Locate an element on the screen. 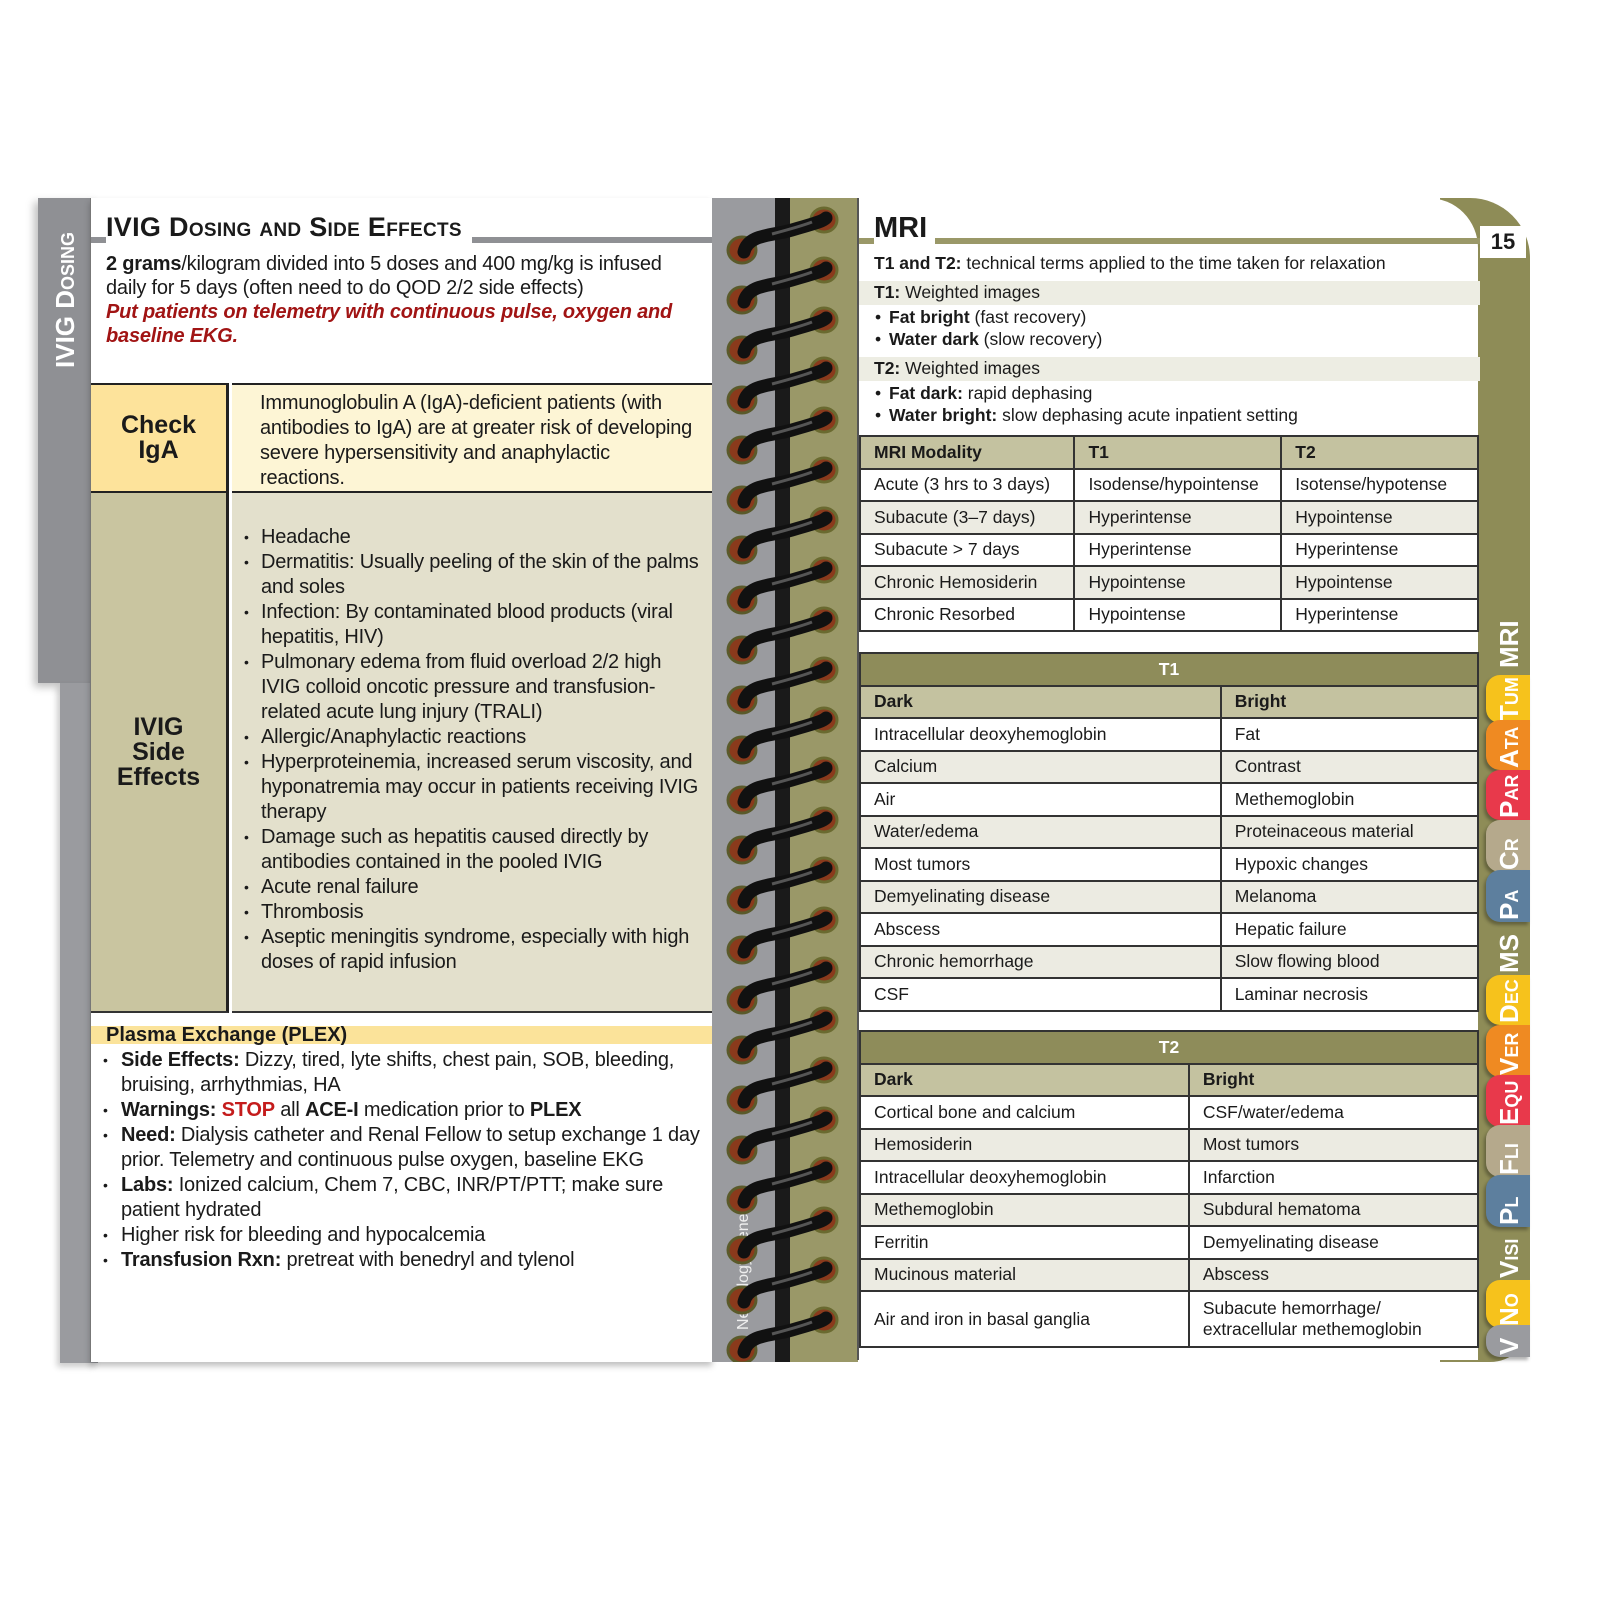  plex-item-text: ACE-I is located at coordinates (332, 1110).